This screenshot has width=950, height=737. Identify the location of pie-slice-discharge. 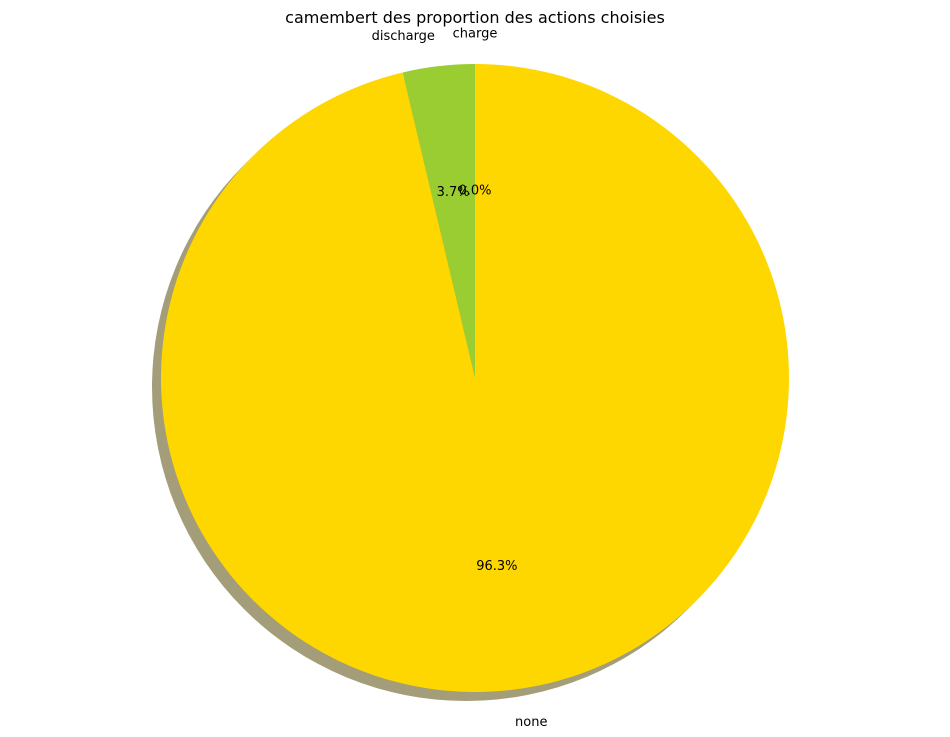
(438, 221).